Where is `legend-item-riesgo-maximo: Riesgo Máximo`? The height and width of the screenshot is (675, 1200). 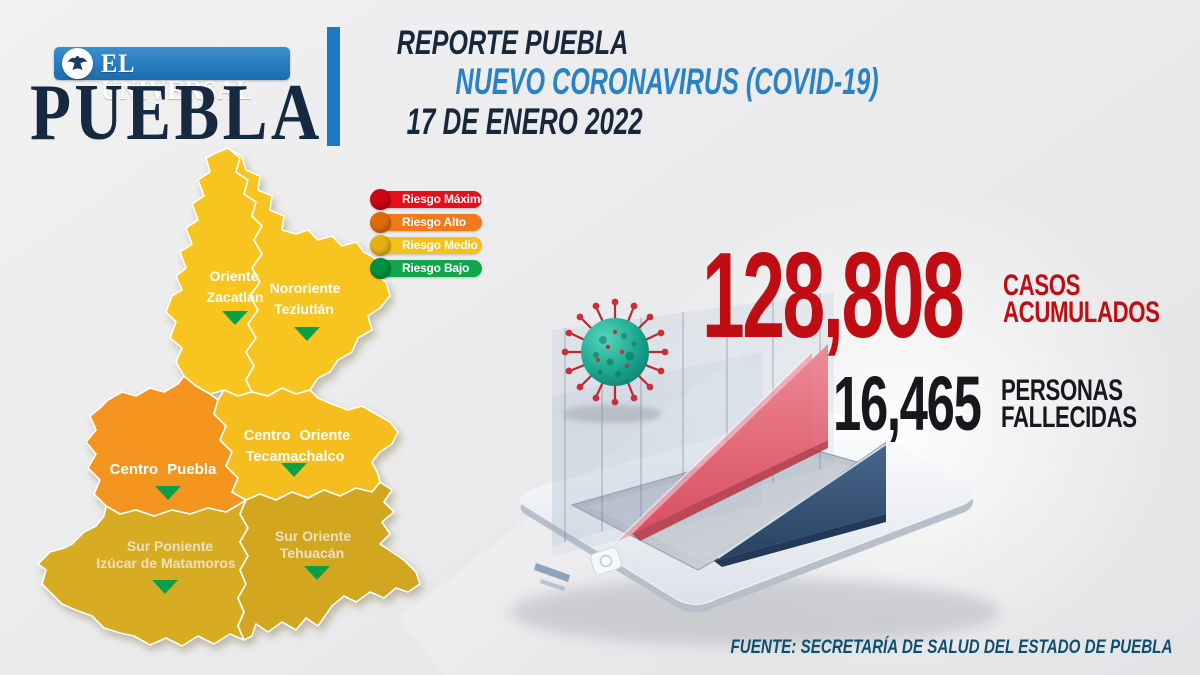 legend-item-riesgo-maximo: Riesgo Máximo is located at coordinates (429, 199).